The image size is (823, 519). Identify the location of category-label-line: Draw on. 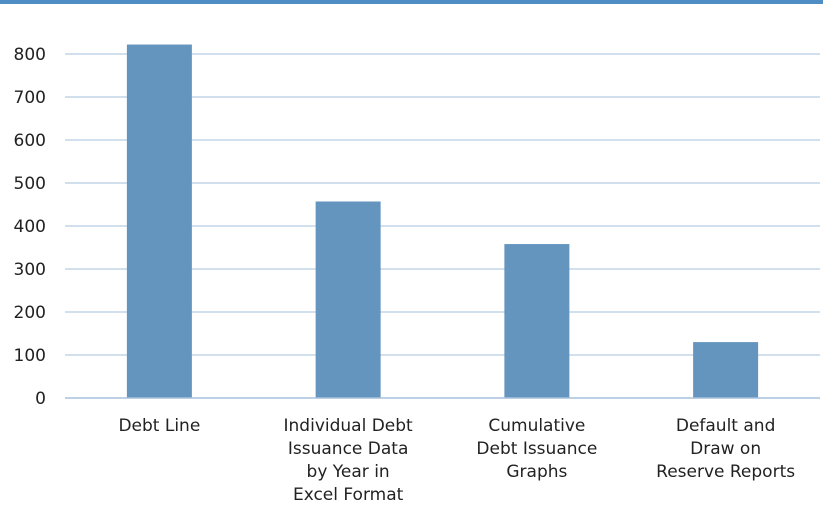
(725, 449).